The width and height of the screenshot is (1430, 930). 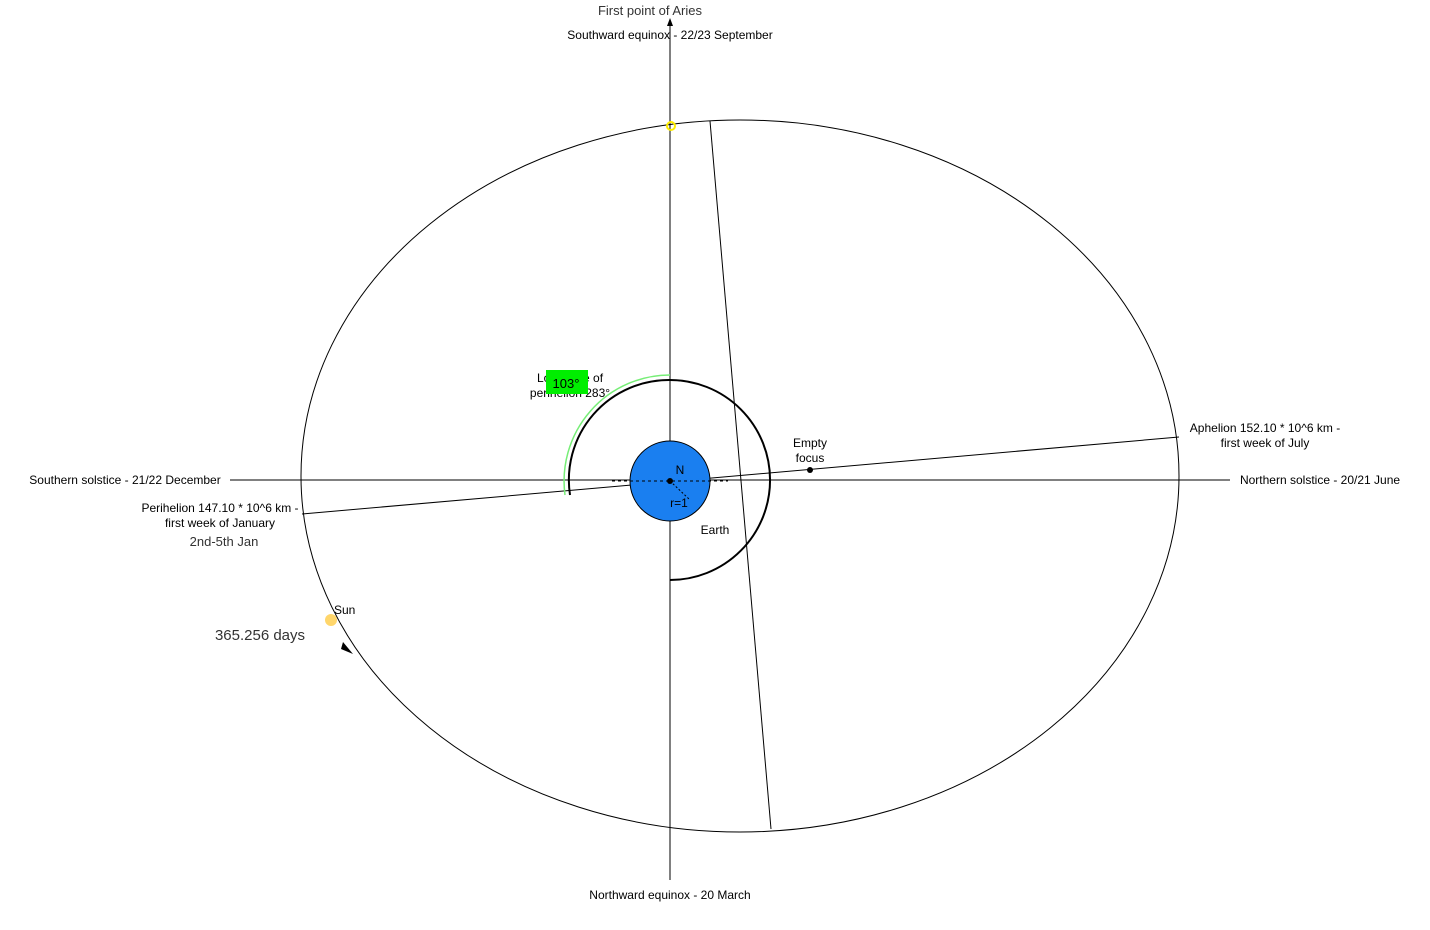 I want to click on southern-solstice-label: Southern solstice - 21/22 December, so click(x=124, y=480).